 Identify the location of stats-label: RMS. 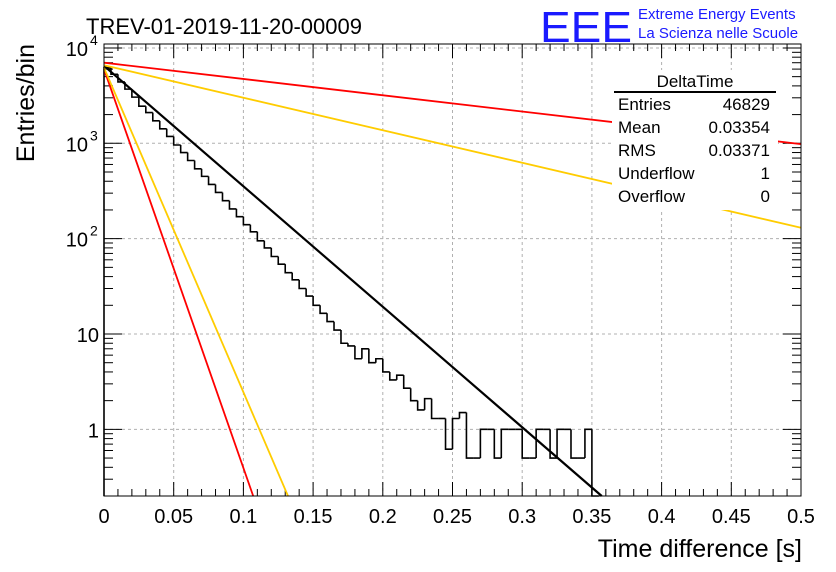
(637, 150).